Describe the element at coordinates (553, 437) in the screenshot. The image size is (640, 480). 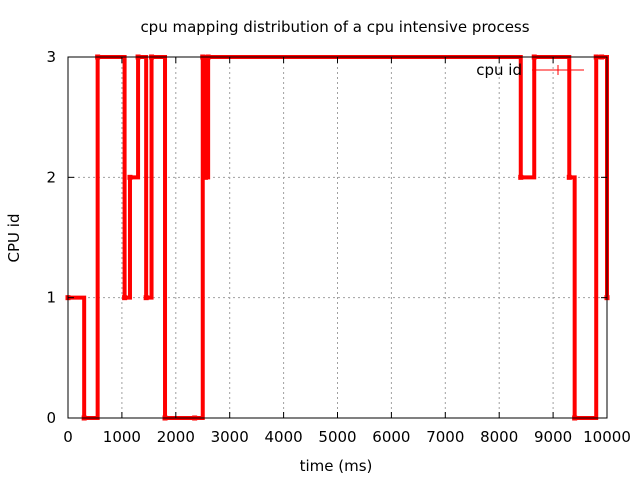
I see `x-tick-label: 9000` at that location.